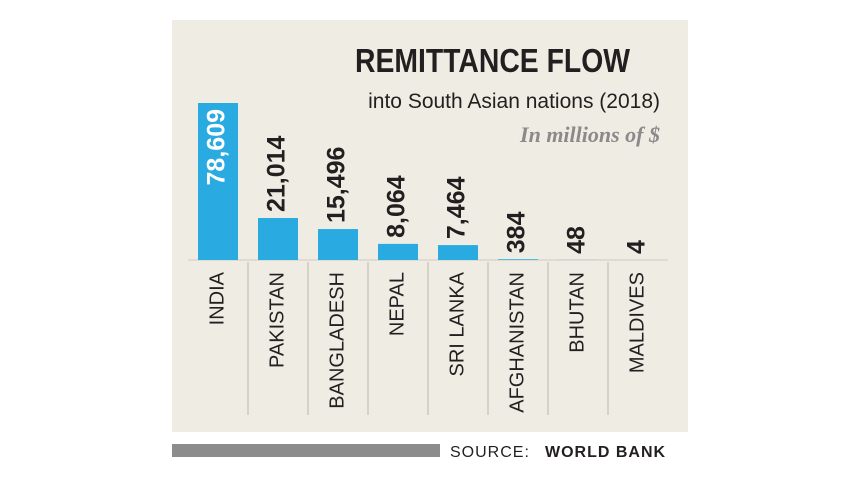 The image size is (857, 482). Describe the element at coordinates (337, 340) in the screenshot. I see `x-tick-label: BANGLADESH` at that location.